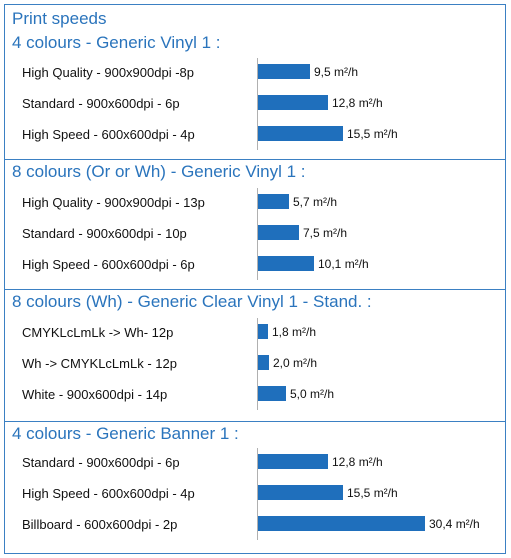  What do you see at coordinates (325, 233) in the screenshot?
I see `value-label: 7,5 m²/h` at bounding box center [325, 233].